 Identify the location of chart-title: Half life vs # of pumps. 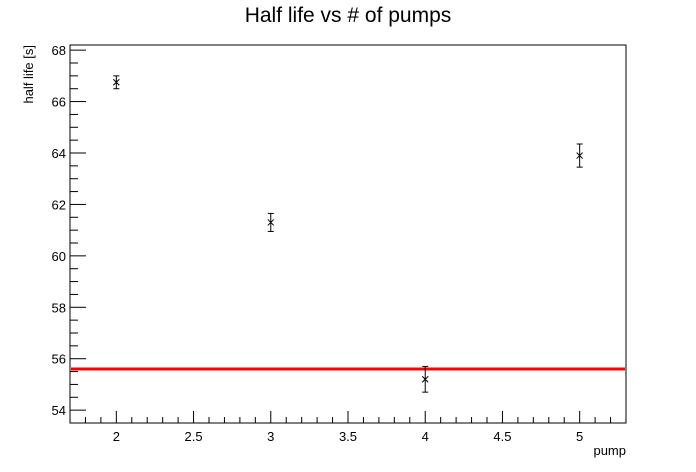
(348, 15).